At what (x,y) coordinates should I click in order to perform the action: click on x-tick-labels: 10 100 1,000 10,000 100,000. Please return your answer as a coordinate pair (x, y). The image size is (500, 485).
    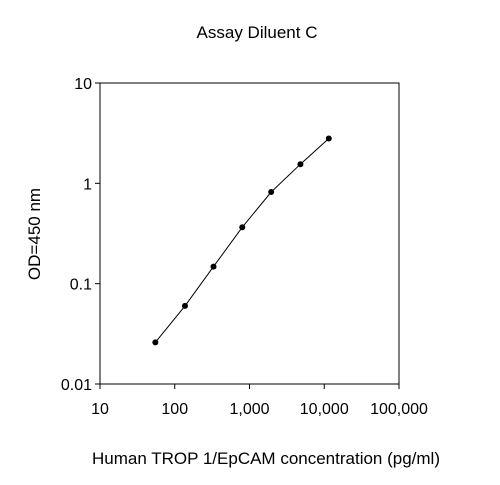
    Looking at the image, I should click on (259, 409).